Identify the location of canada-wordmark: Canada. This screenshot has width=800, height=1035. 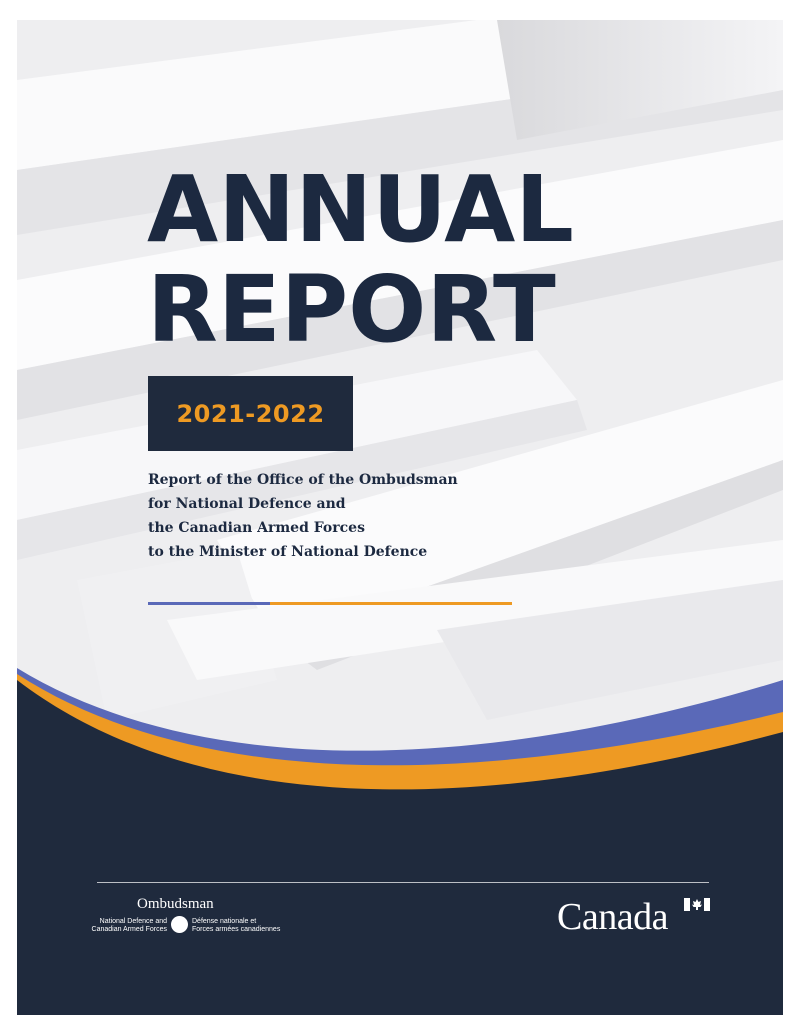
(637, 917).